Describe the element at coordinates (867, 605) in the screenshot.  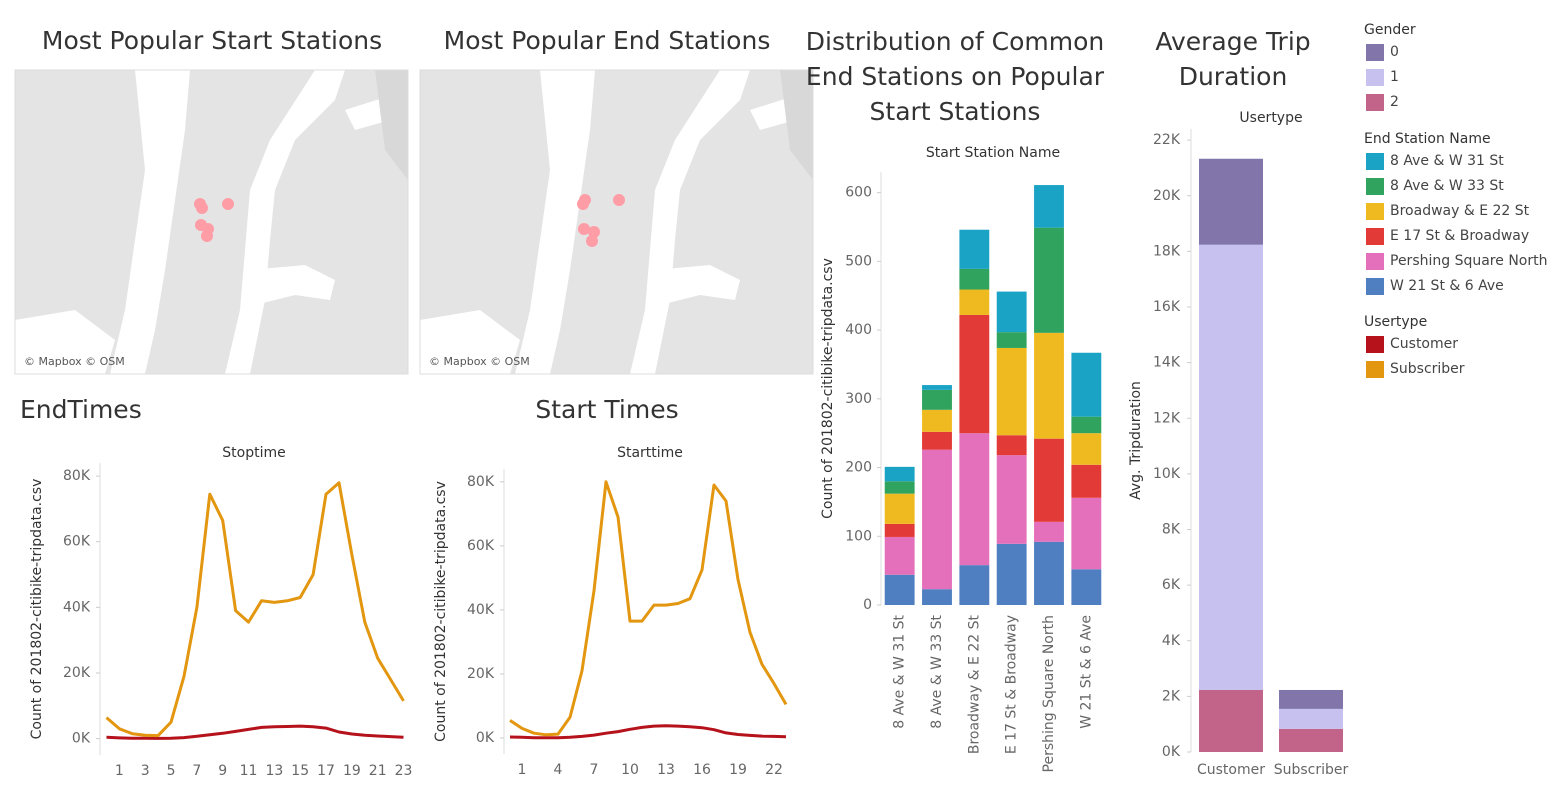
I see `y-tick-label: 0` at that location.